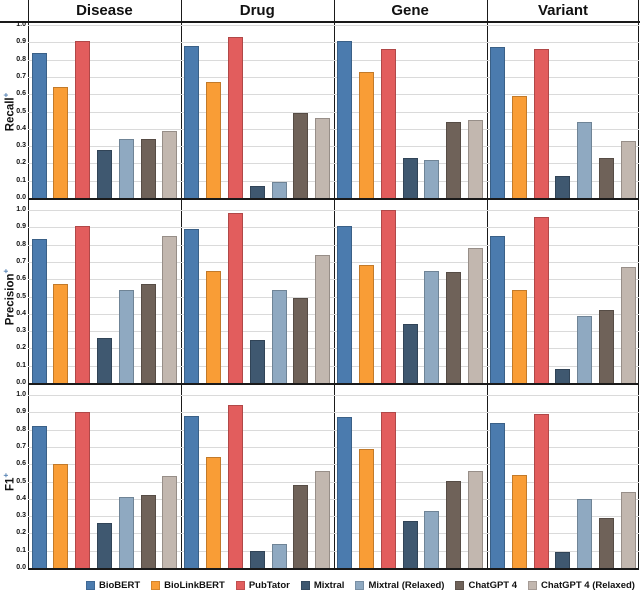 The height and width of the screenshot is (594, 640). What do you see at coordinates (257, 10) in the screenshot?
I see `column-header-drug: Drug` at bounding box center [257, 10].